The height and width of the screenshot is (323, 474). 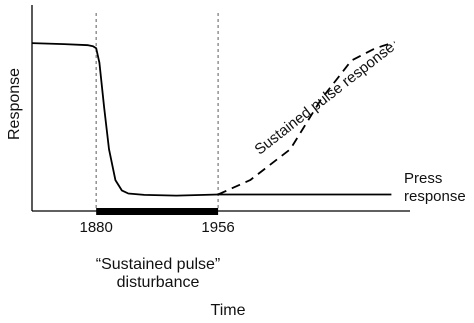 What do you see at coordinates (158, 273) in the screenshot?
I see `disturbance-label: “Sustained pulse” disturbance` at bounding box center [158, 273].